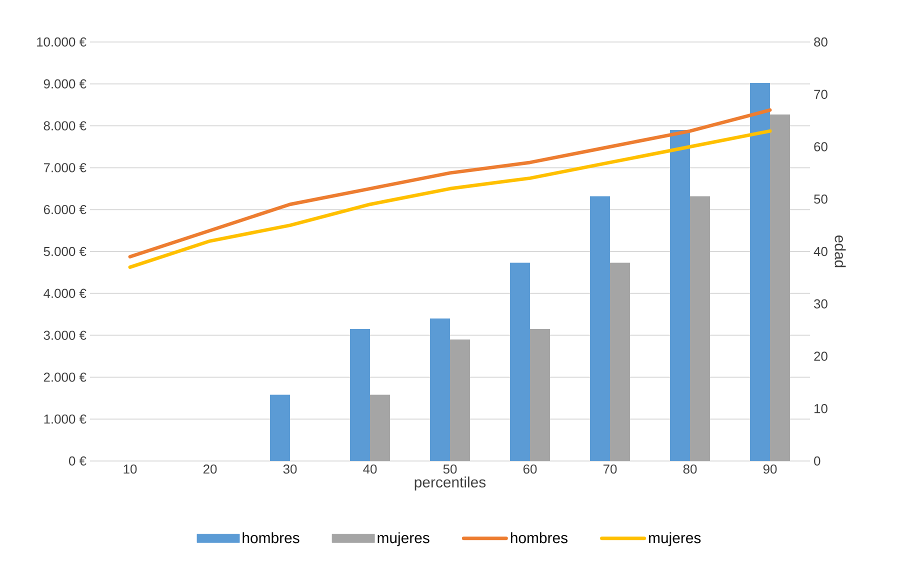 Image resolution: width=922 pixels, height=574 pixels. Describe the element at coordinates (77, 461) in the screenshot. I see `y-tick-label: 0 €` at that location.